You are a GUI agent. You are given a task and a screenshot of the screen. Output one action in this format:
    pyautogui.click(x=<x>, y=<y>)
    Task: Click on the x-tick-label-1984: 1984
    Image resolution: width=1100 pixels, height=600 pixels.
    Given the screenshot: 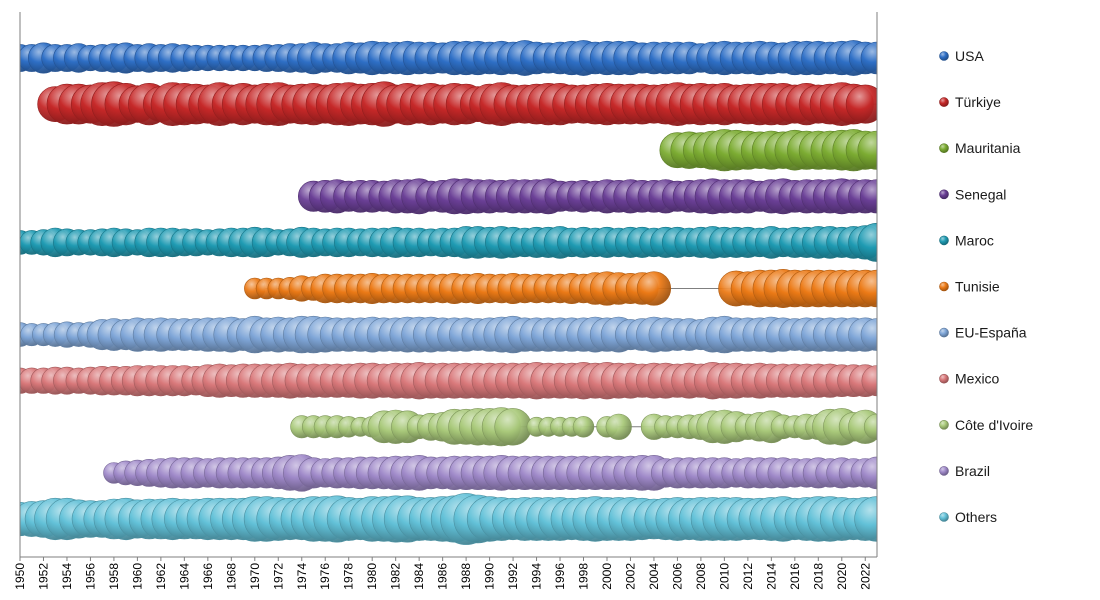 What is the action you would take?
    pyautogui.click(x=419, y=576)
    